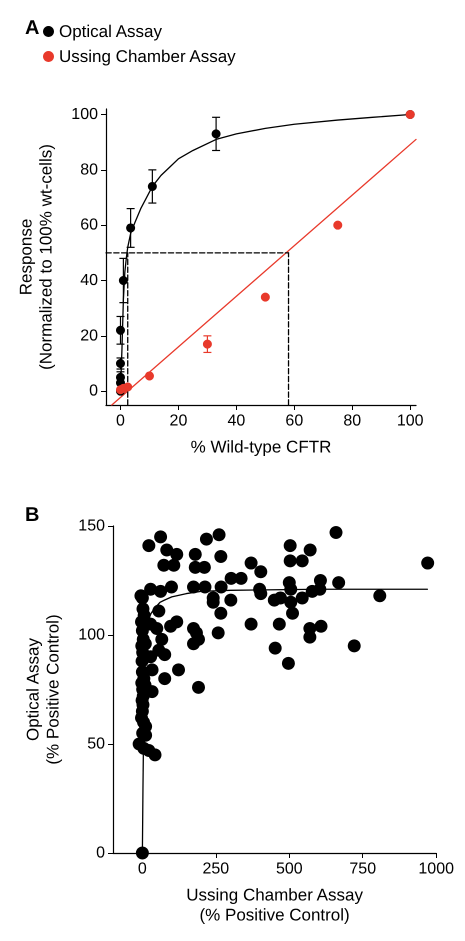  What do you see at coordinates (147, 56) in the screenshot?
I see `legend-label: Ussing Chamber Assay` at bounding box center [147, 56].